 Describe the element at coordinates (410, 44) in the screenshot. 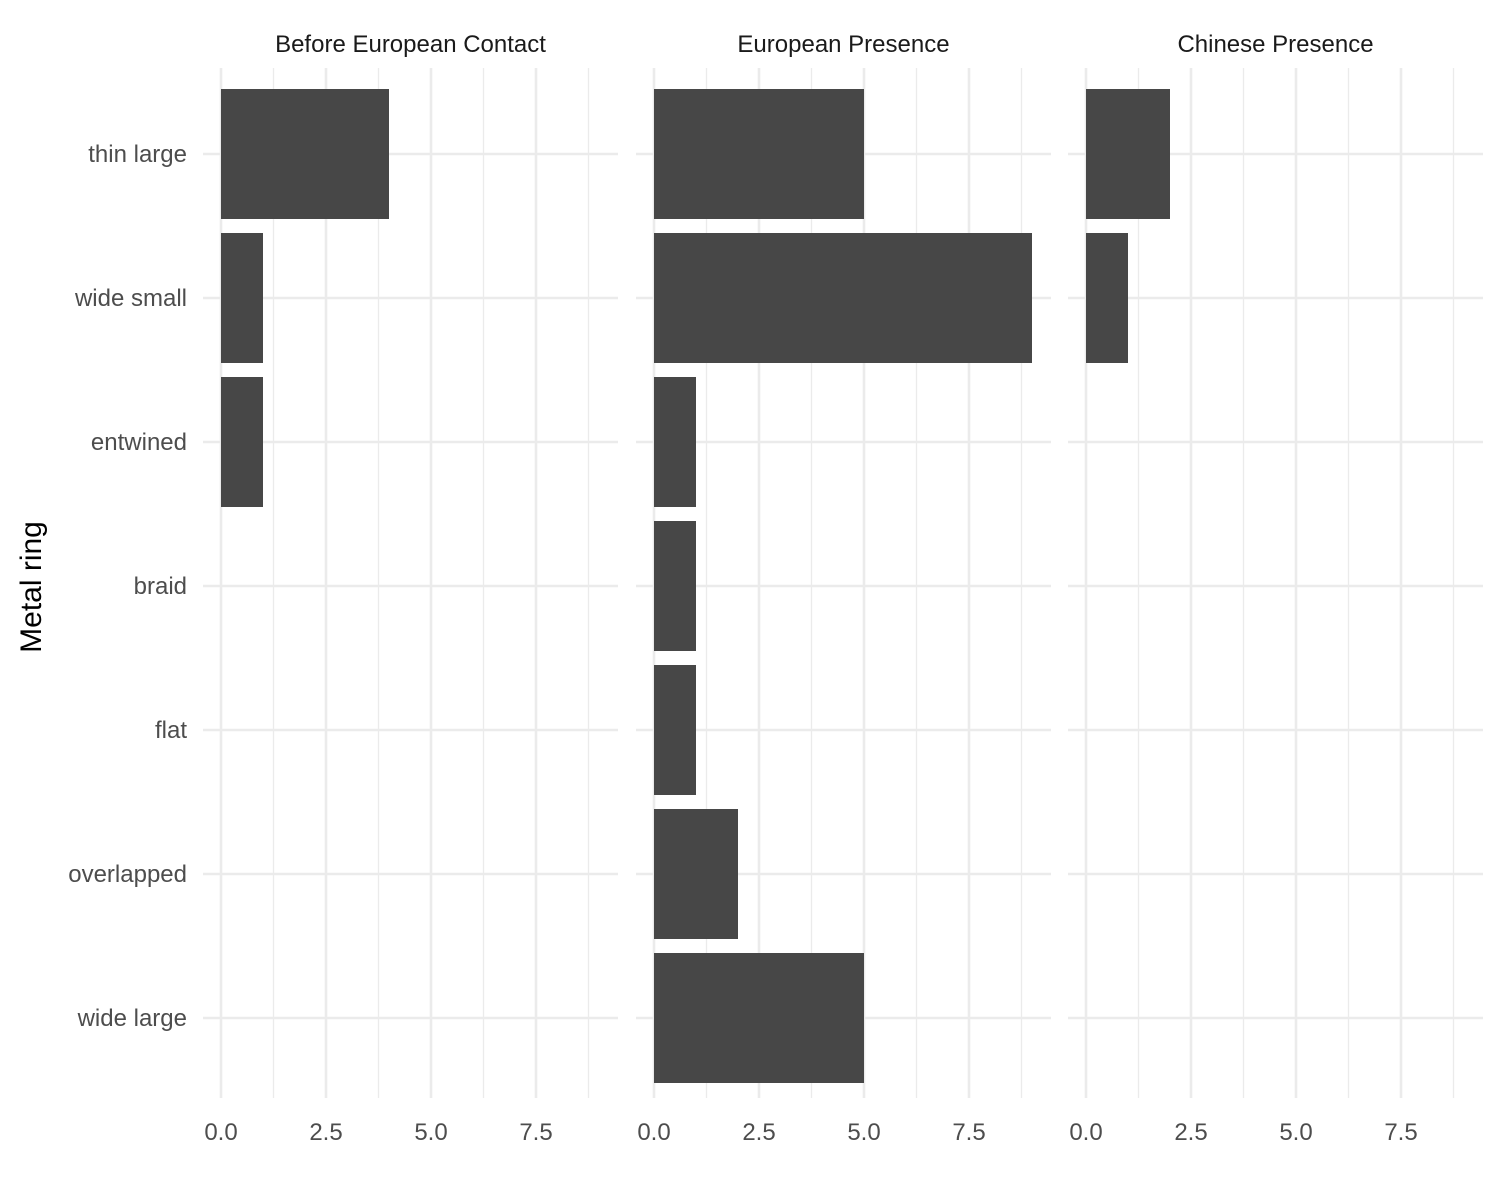

I see `facet-title: Before European Contact` at that location.